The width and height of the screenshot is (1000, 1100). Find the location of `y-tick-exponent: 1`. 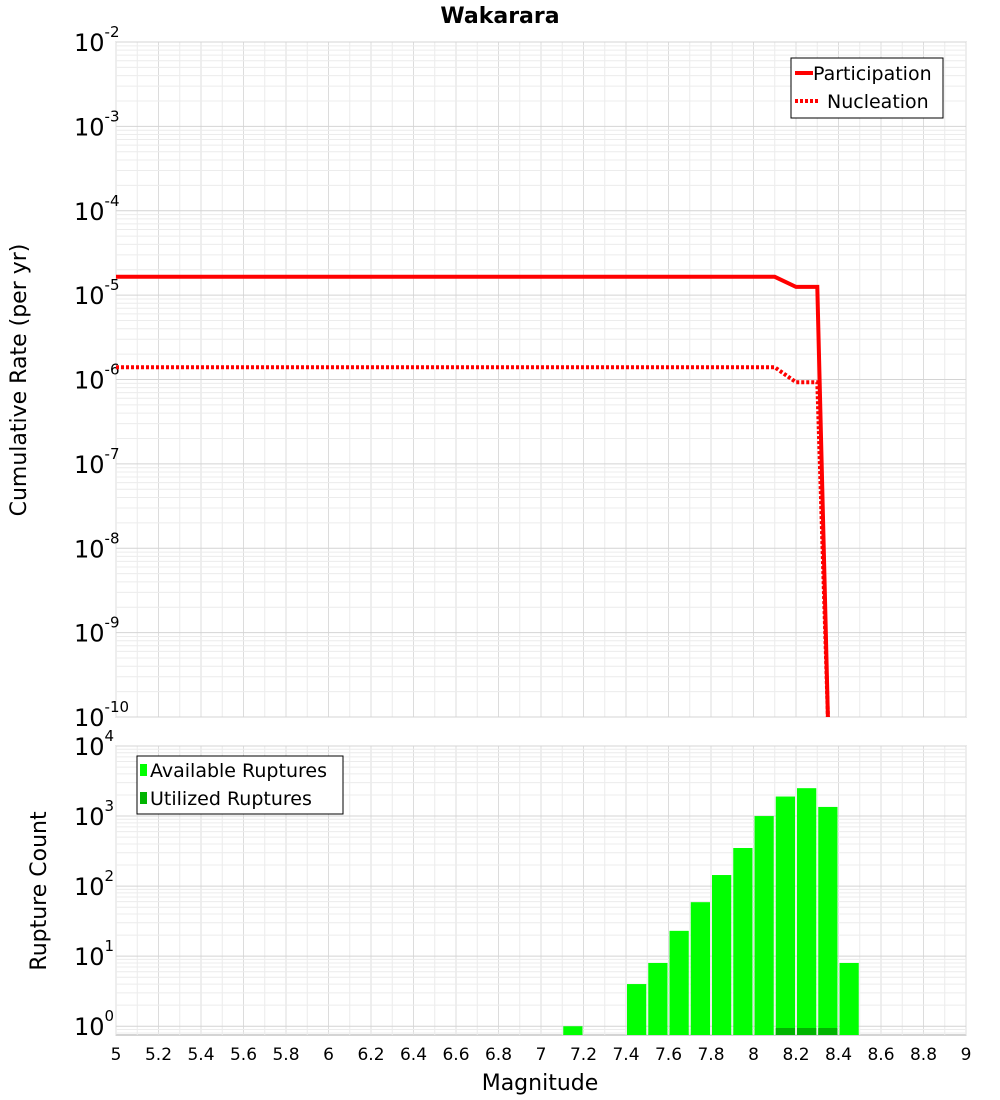

y-tick-exponent: 1 is located at coordinates (110, 946).